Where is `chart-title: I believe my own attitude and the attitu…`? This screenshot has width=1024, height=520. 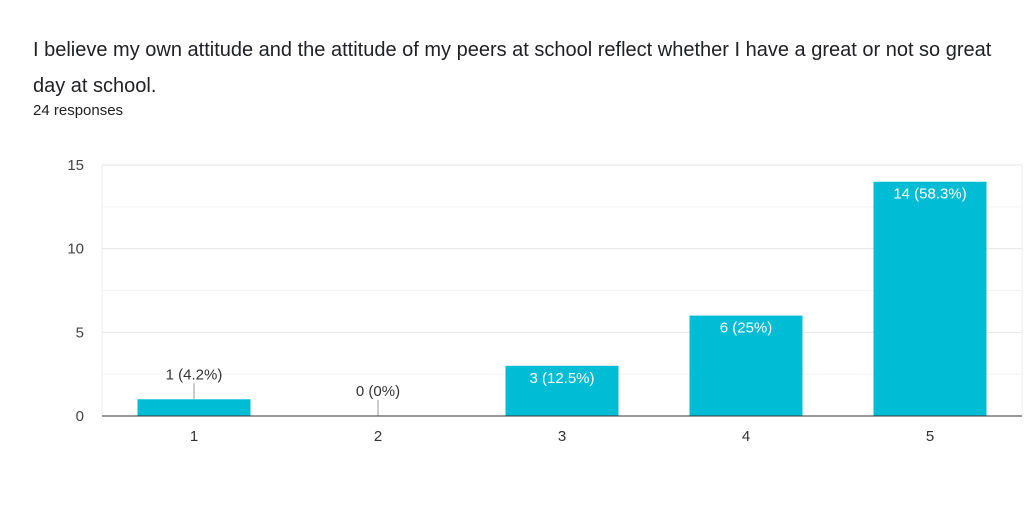 chart-title: I believe my own attitude and the attitu… is located at coordinates (512, 68).